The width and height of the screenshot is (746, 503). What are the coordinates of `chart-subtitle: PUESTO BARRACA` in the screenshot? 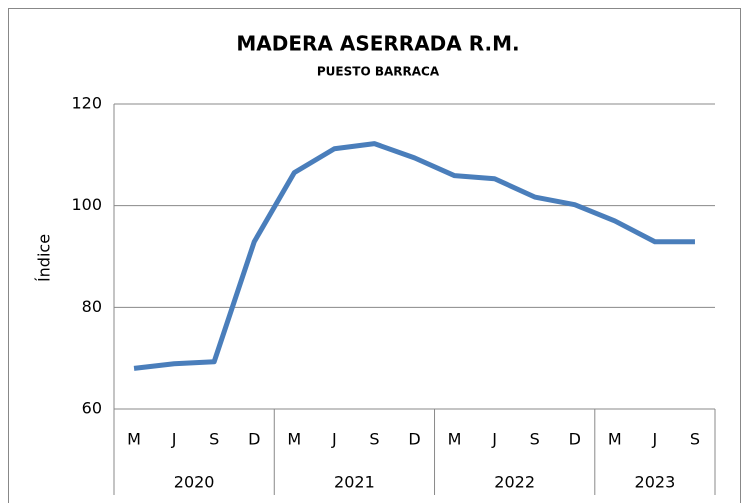 It's located at (378, 72).